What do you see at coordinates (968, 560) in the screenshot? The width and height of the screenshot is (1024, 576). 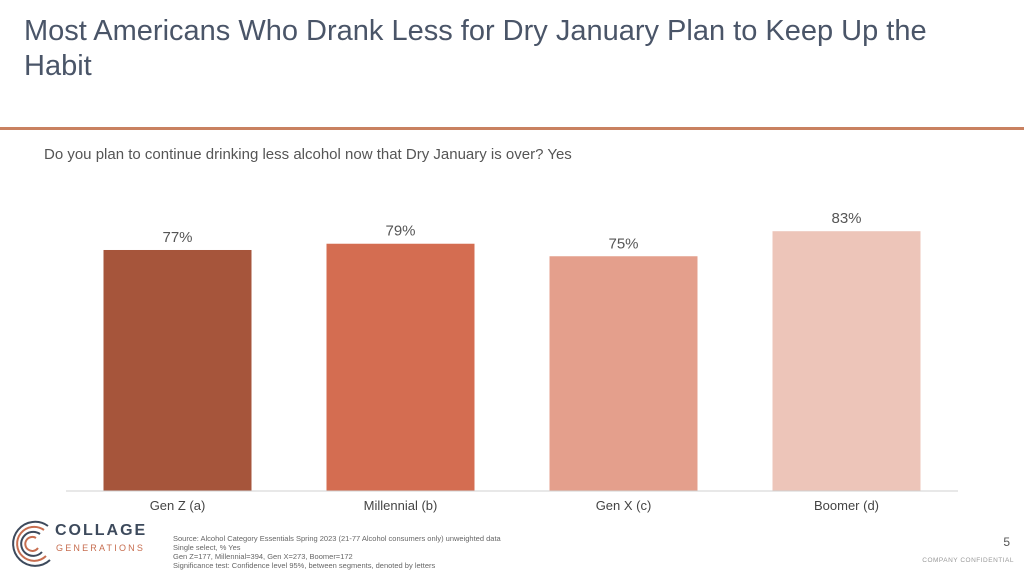 I see `confidential-label: COMPANY CONFIDENTIAL` at bounding box center [968, 560].